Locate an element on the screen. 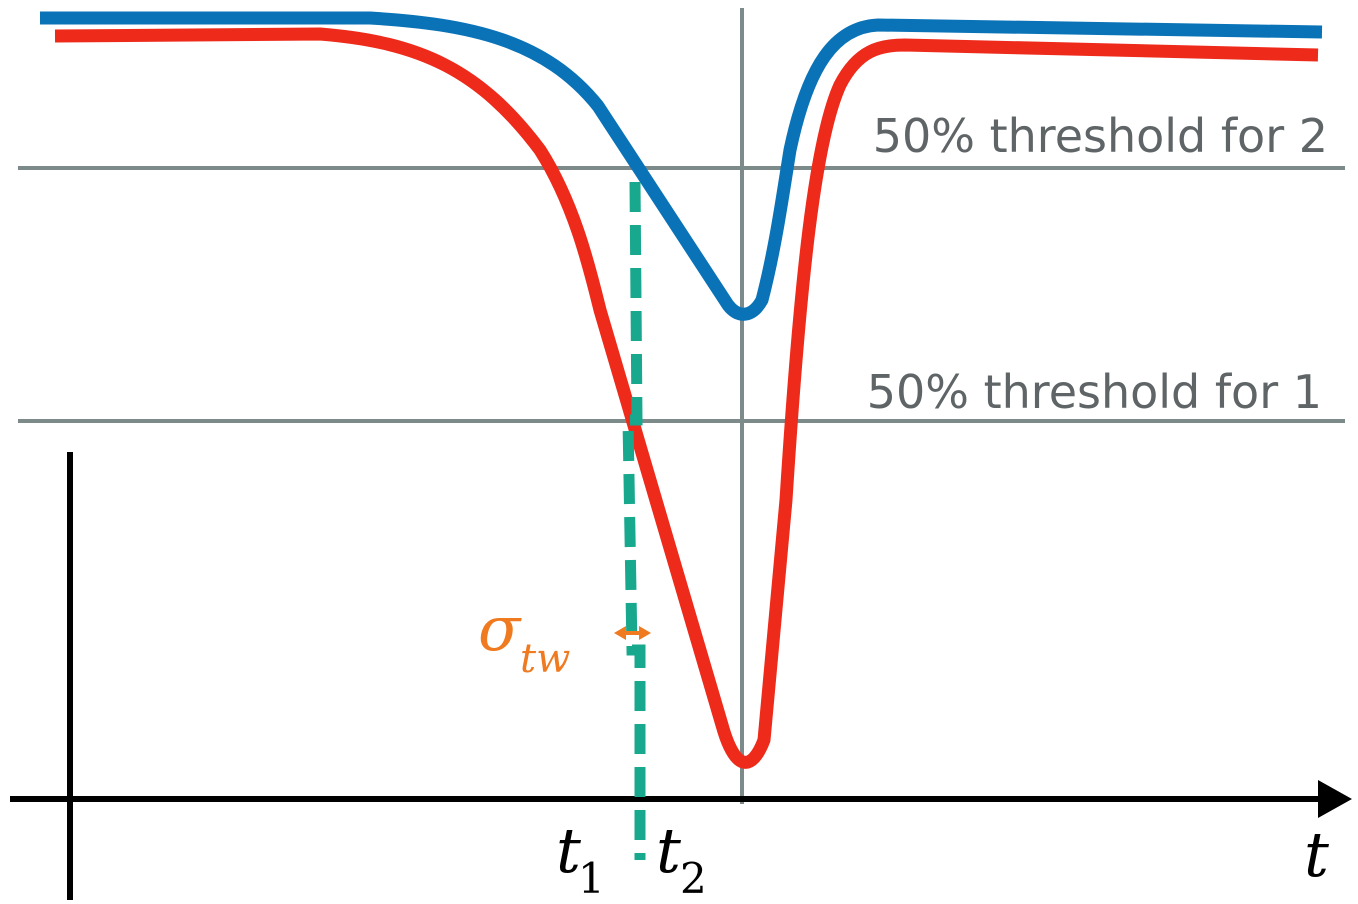 The width and height of the screenshot is (1358, 904). x-axis-arrowhead is located at coordinates (1335, 799).